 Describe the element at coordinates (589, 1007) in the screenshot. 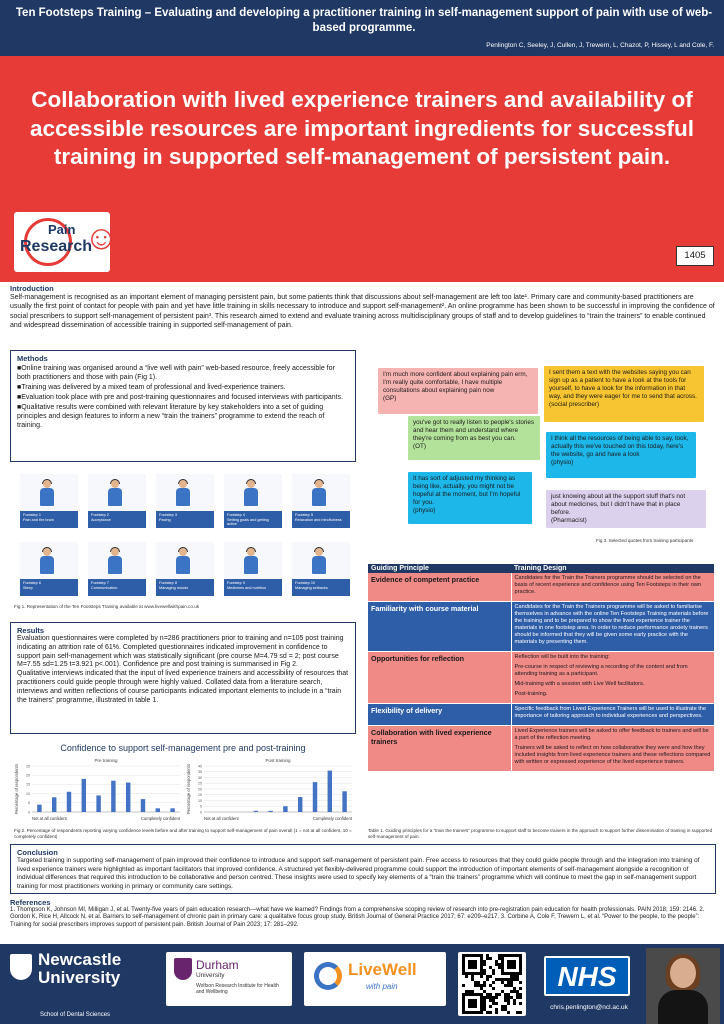

I see `contact-email: chris.penlington@ncl.ac.uk` at that location.